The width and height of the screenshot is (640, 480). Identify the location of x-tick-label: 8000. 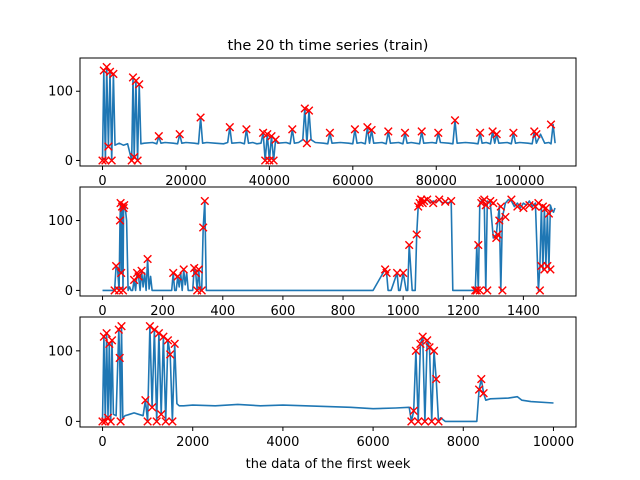
(463, 442).